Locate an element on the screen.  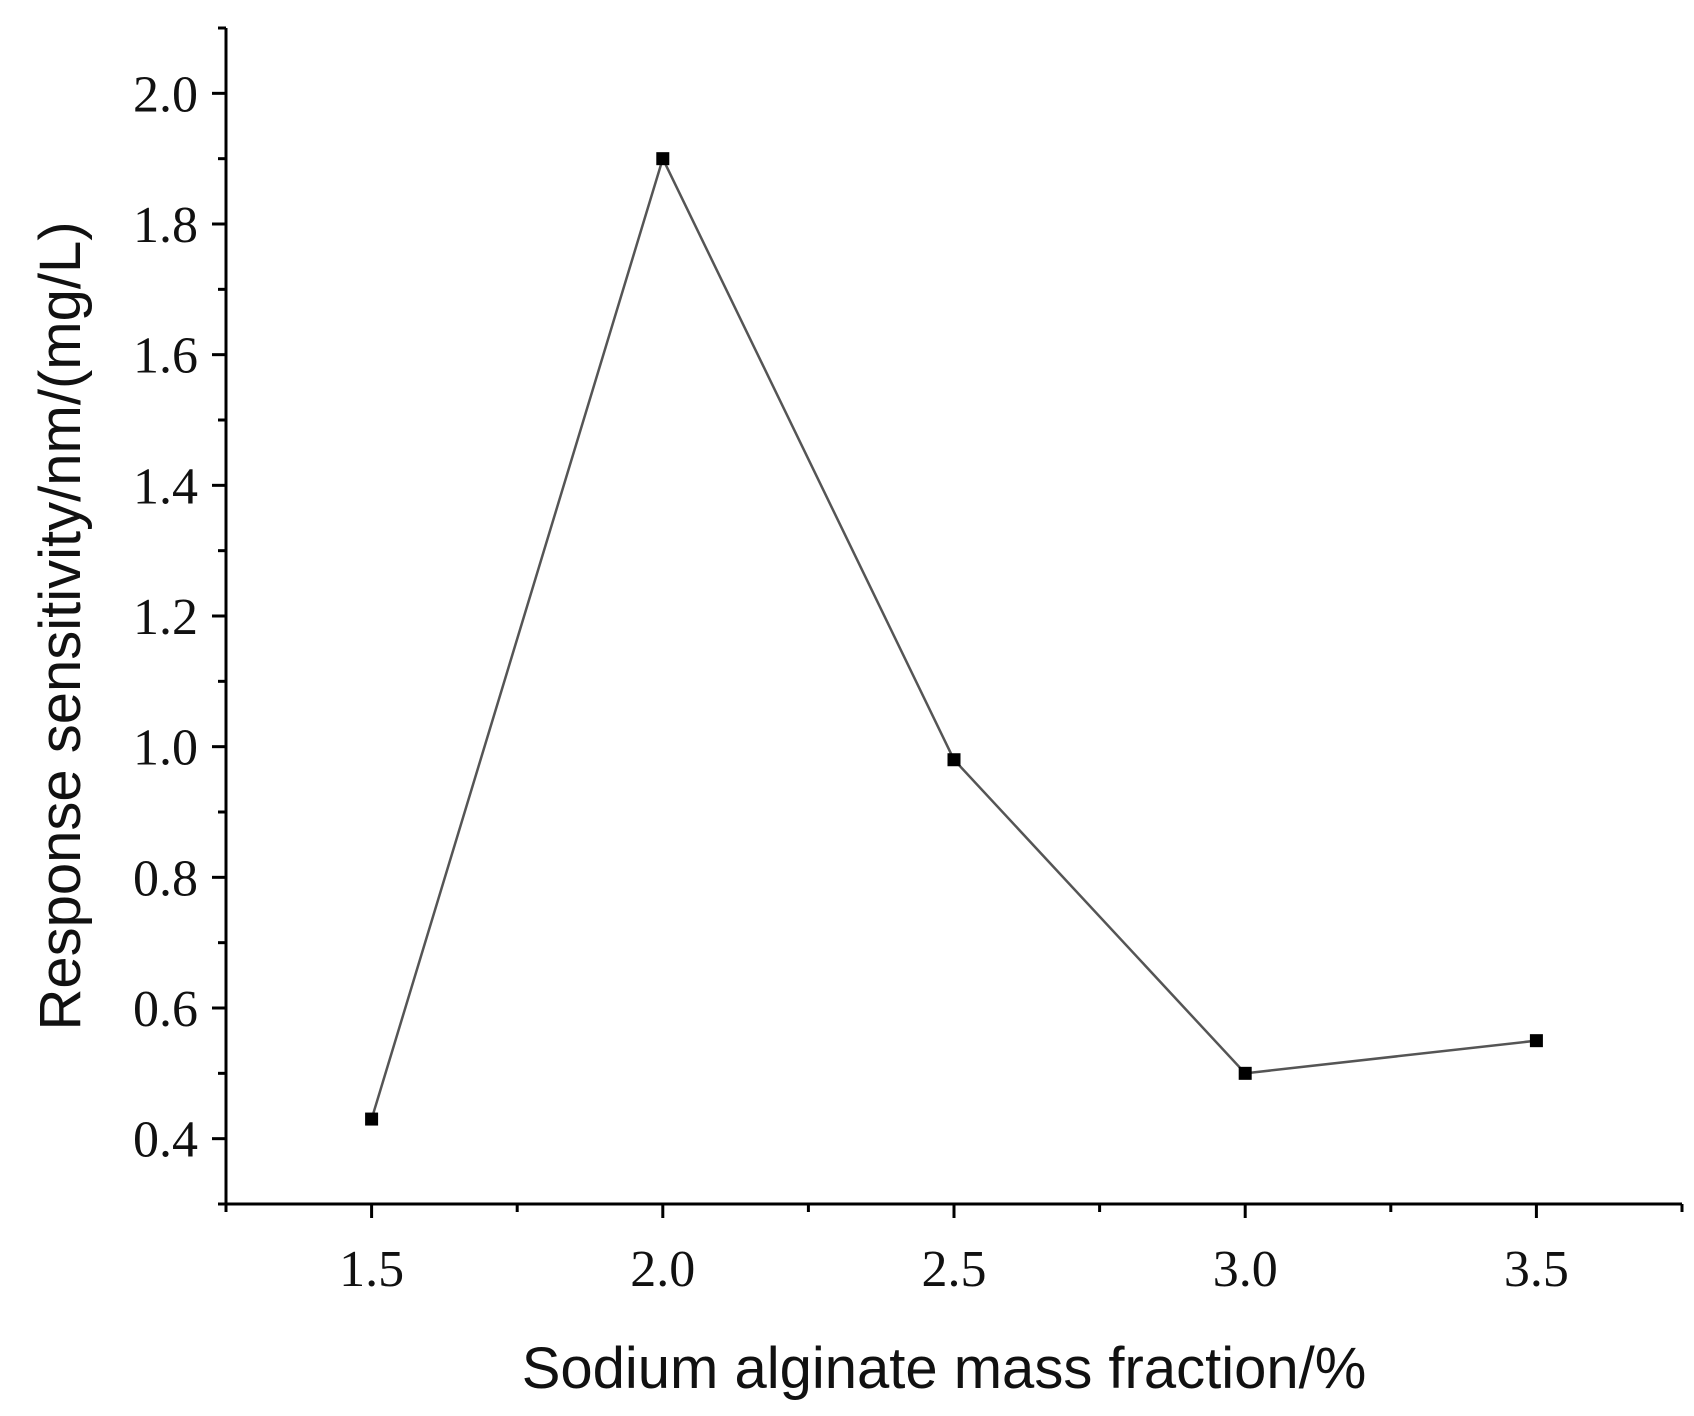
y-tick-label: 0.6 is located at coordinates (165, 1009).